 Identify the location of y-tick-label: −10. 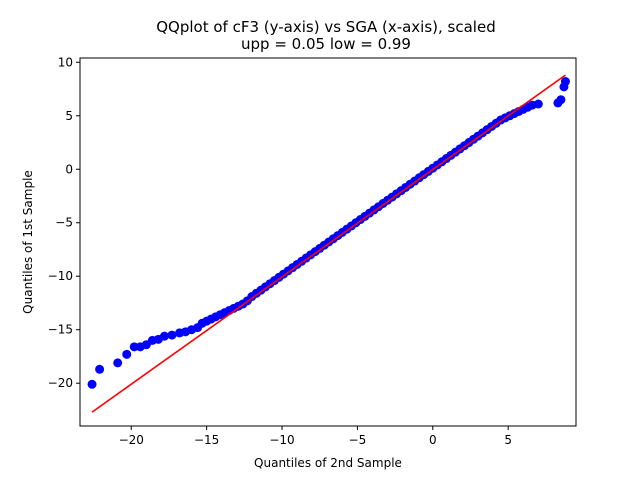
(60, 276).